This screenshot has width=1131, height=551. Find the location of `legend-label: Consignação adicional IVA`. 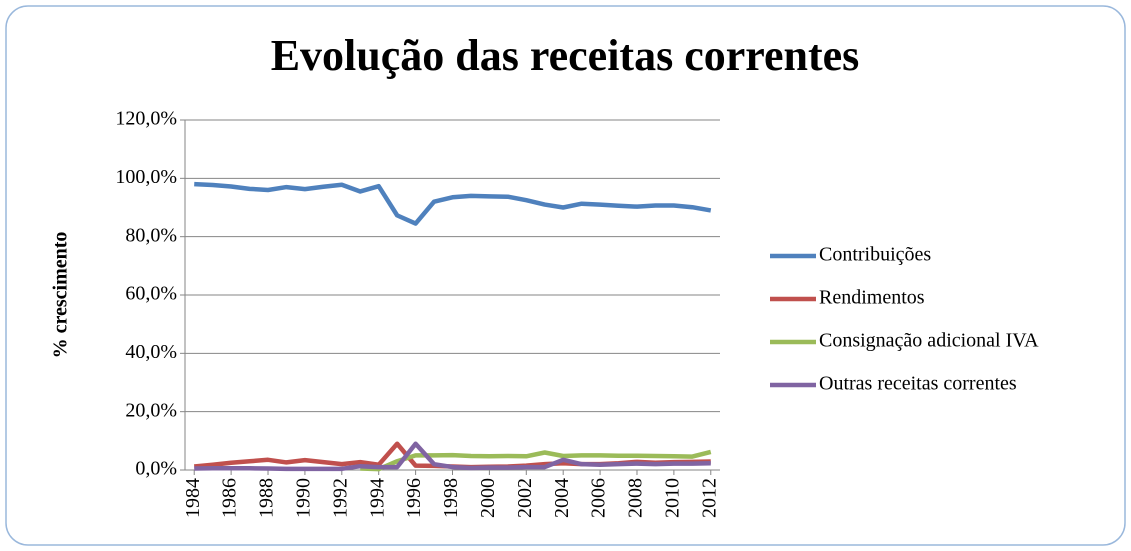

legend-label: Consignação adicional IVA is located at coordinates (929, 341).